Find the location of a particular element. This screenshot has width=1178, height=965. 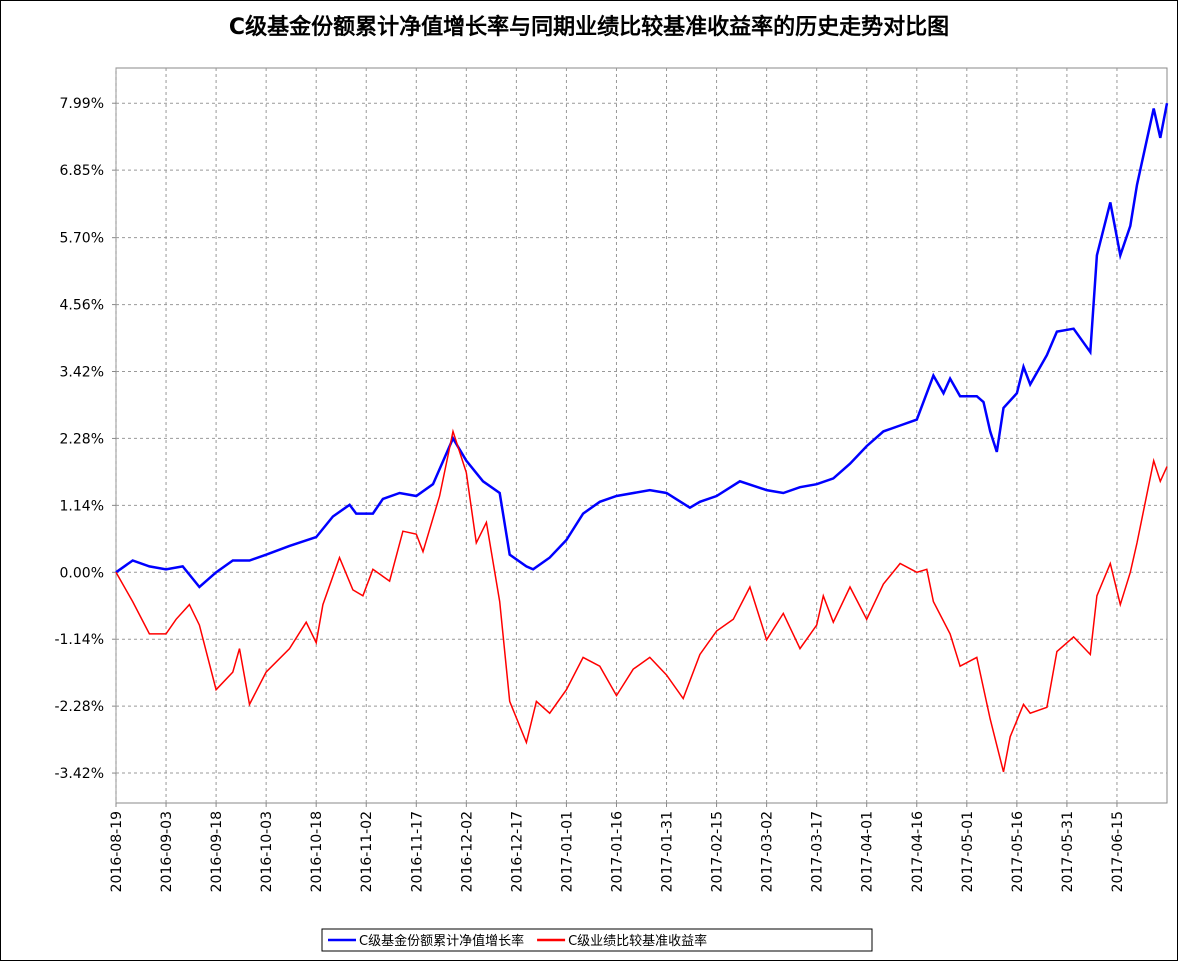

y-tick-label: 3.42% is located at coordinates (82, 373).